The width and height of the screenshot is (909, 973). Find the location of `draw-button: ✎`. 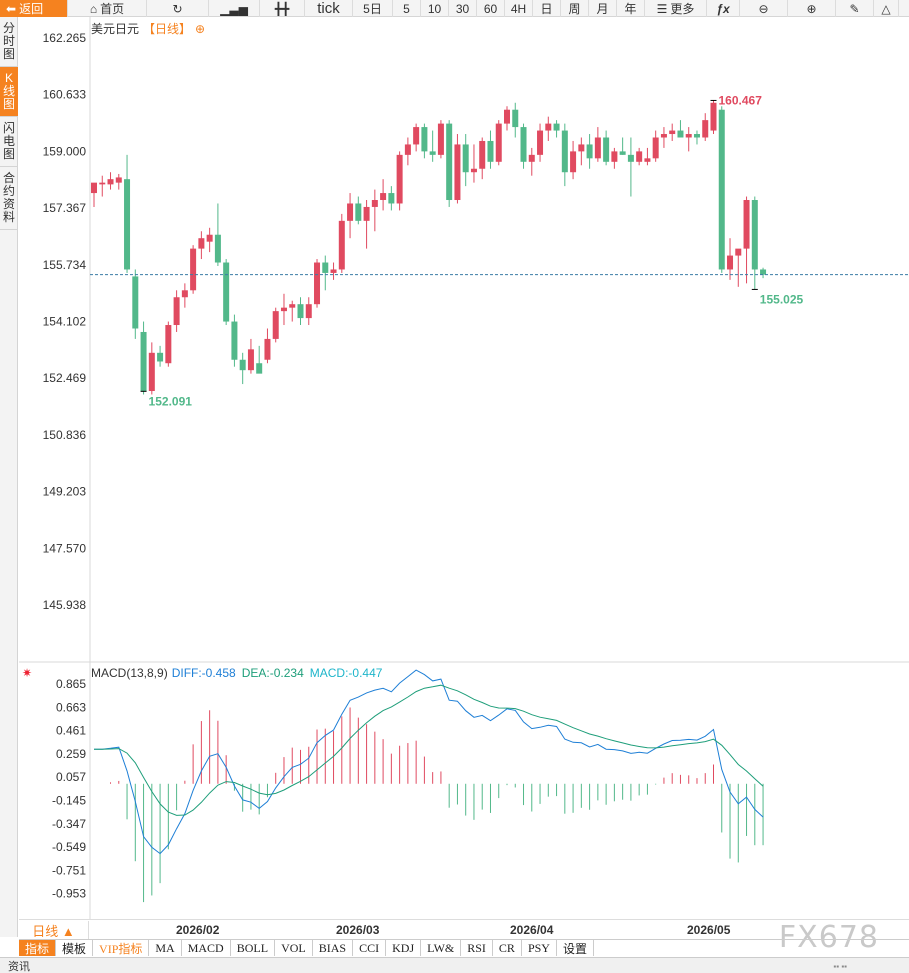

draw-button: ✎ is located at coordinates (855, 8).